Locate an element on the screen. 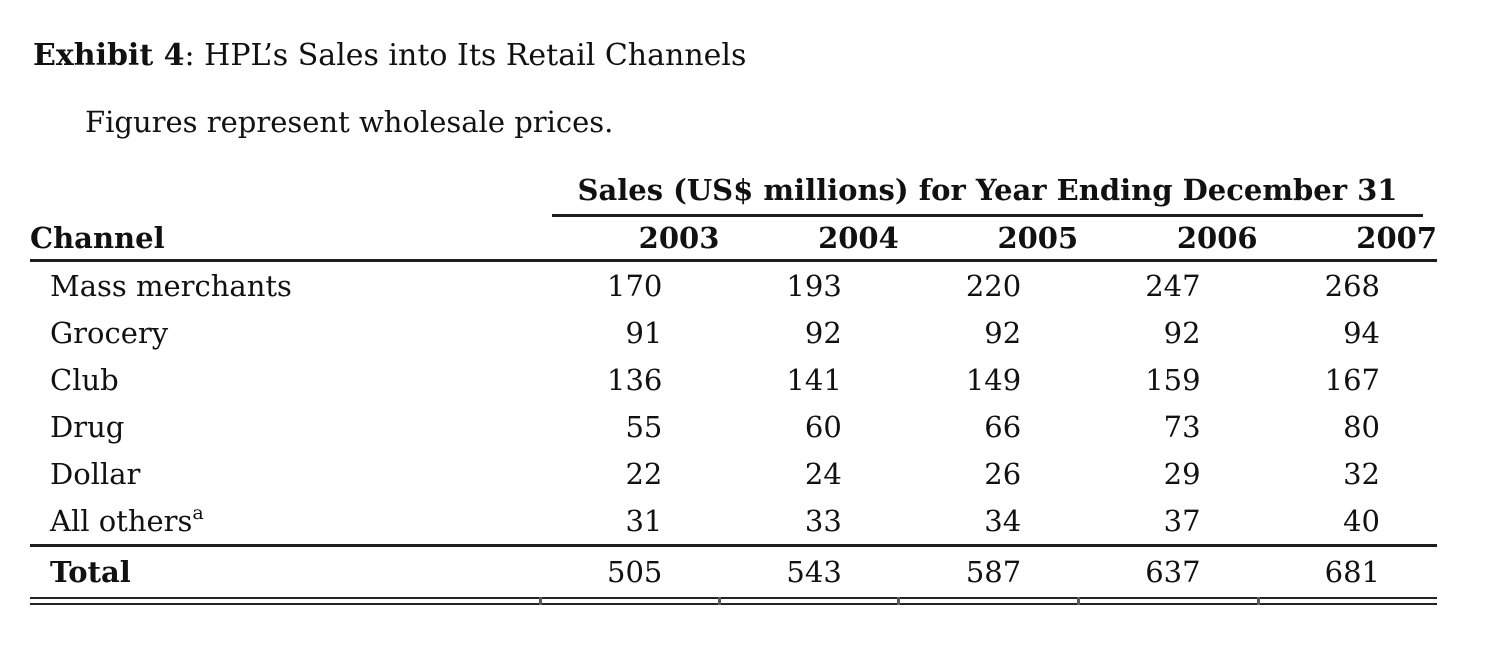 This screenshot has width=1498, height=652. channel-label: All others is located at coordinates (121, 520).